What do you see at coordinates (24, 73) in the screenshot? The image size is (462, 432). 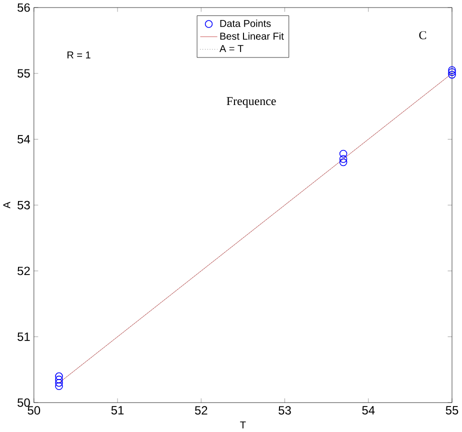 I see `y-tick-label: 55` at bounding box center [24, 73].